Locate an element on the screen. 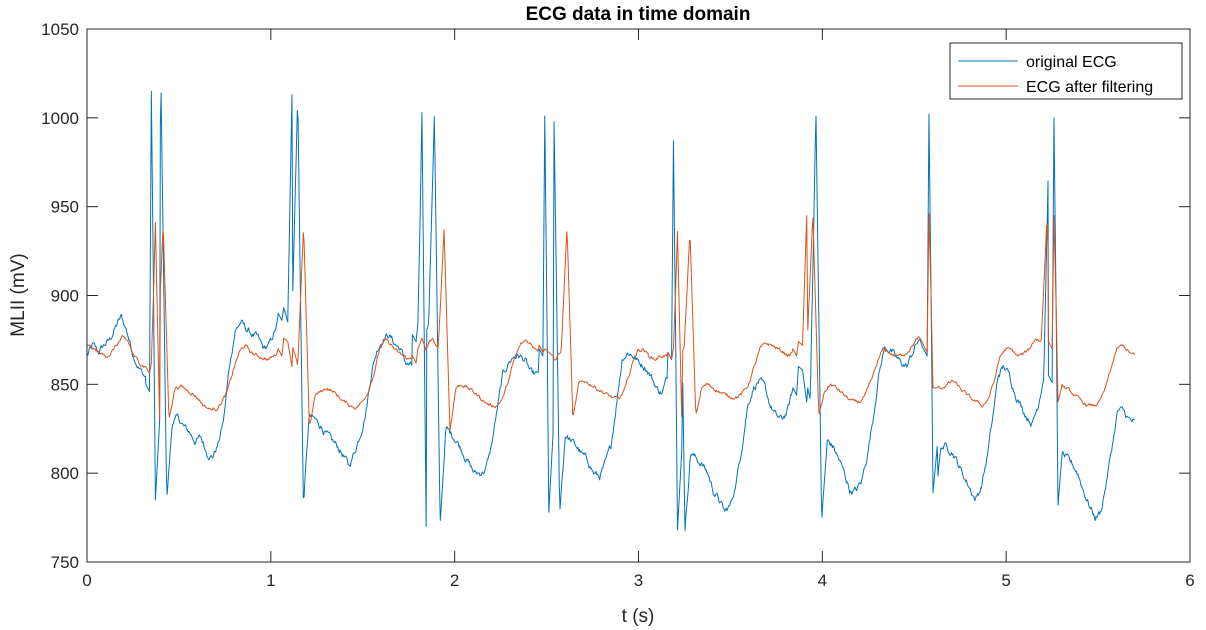  x-tick-label: 5 is located at coordinates (1005, 580).